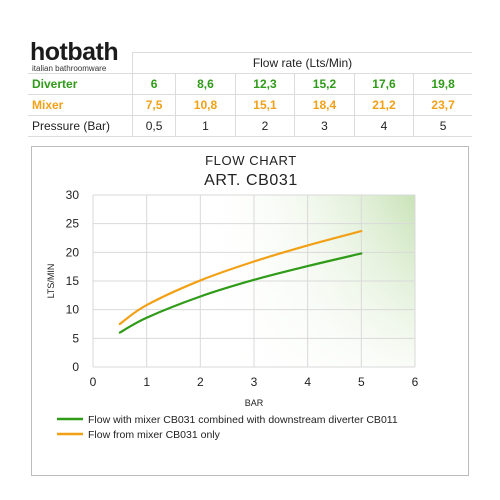  Describe the element at coordinates (383, 126) in the screenshot. I see `table-cell: 4` at that location.